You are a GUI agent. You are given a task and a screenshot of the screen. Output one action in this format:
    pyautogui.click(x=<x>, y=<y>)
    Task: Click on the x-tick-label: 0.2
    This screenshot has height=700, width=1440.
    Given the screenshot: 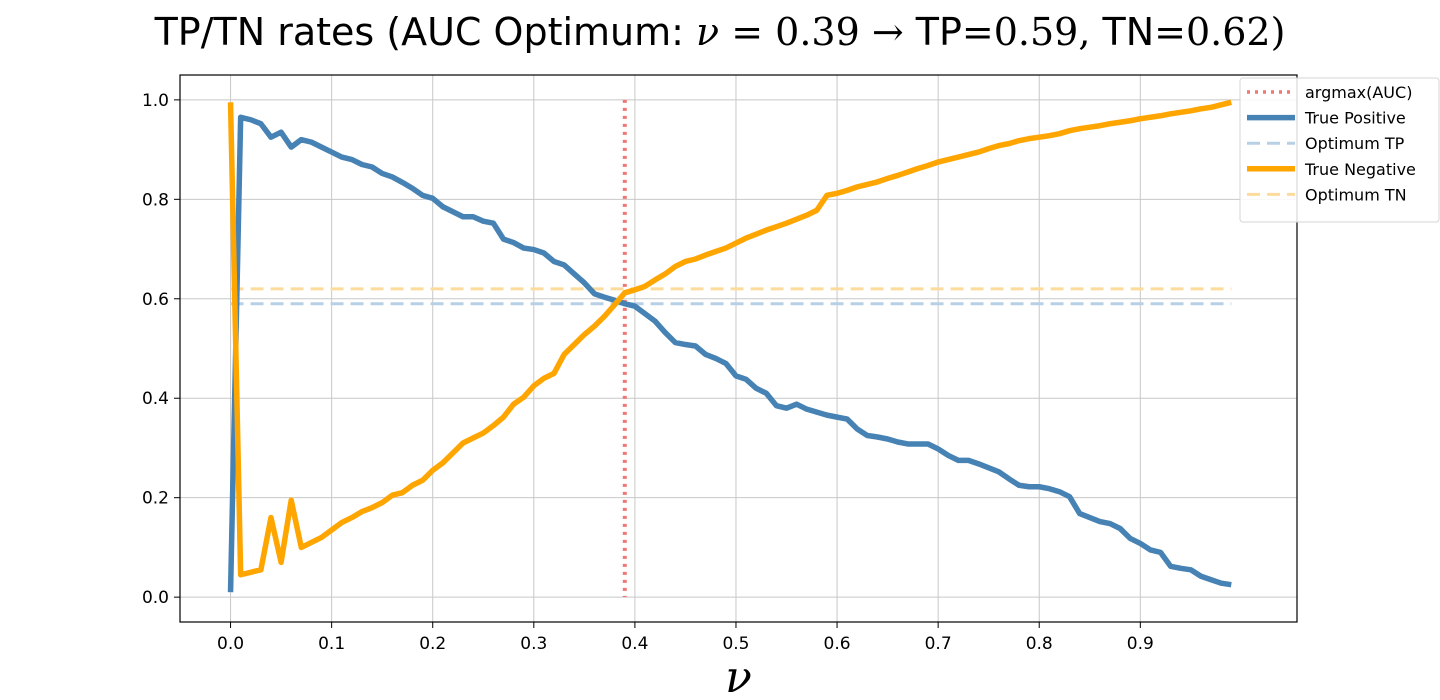 What is the action you would take?
    pyautogui.click(x=432, y=644)
    